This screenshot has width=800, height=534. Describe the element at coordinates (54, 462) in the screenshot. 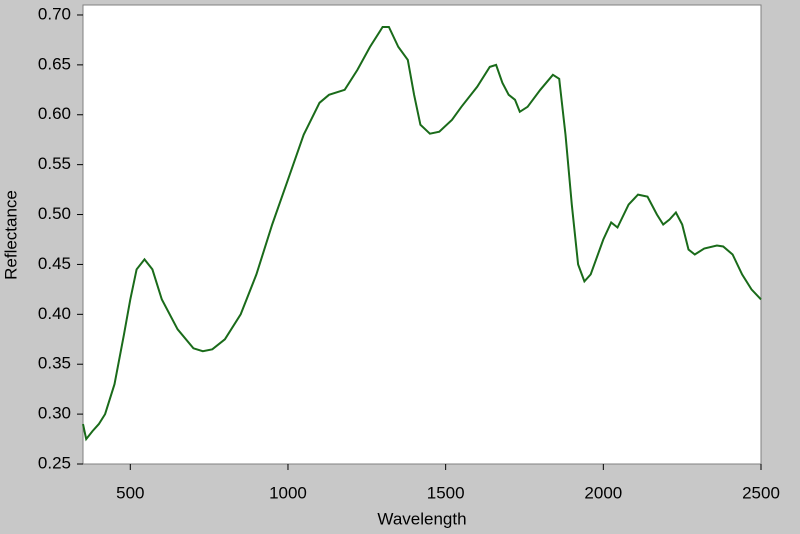

I see `y-tick-label: 0.25` at that location.